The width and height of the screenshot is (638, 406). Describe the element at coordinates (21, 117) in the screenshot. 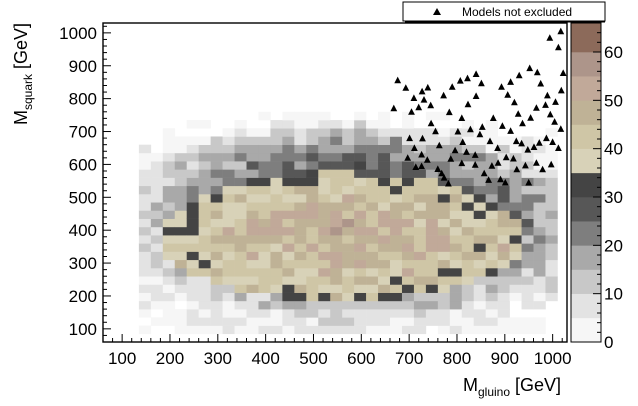

I see `y-axis-title-main: M` at that location.